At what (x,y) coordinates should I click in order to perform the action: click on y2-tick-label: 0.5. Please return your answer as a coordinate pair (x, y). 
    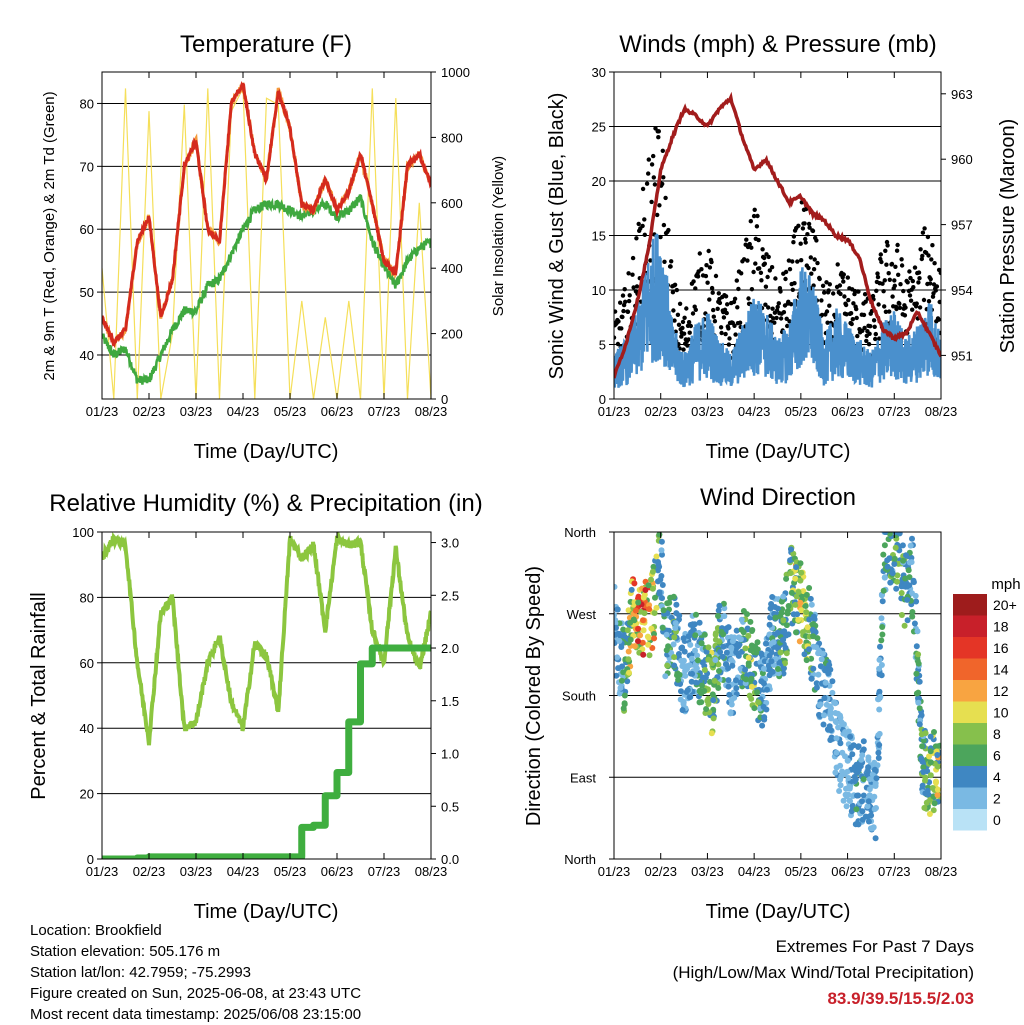
    Looking at the image, I should click on (450, 806).